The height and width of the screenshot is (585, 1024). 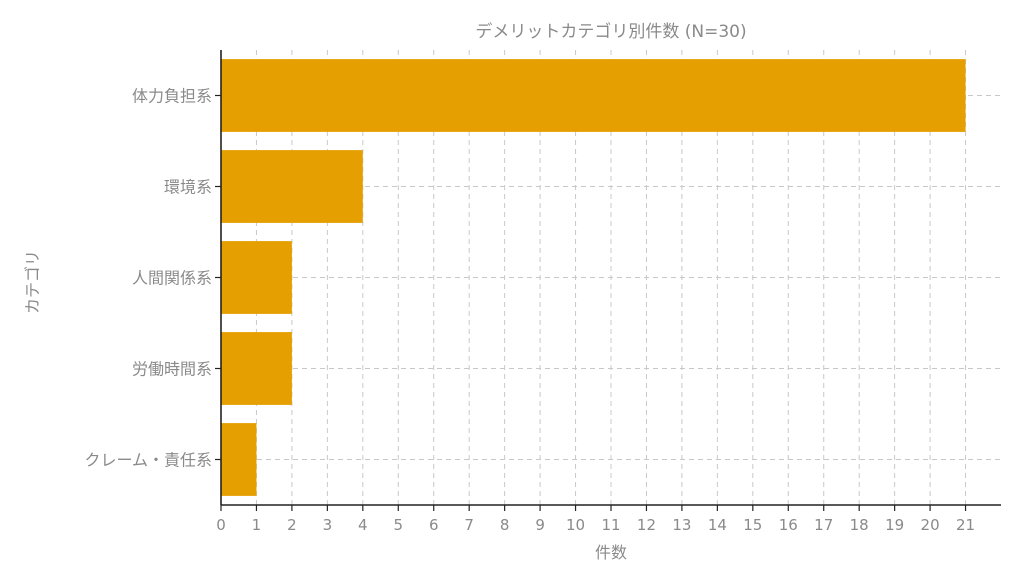 I want to click on chart-title: デメリットカテゴリ別件数 (N=30), so click(x=610, y=31).